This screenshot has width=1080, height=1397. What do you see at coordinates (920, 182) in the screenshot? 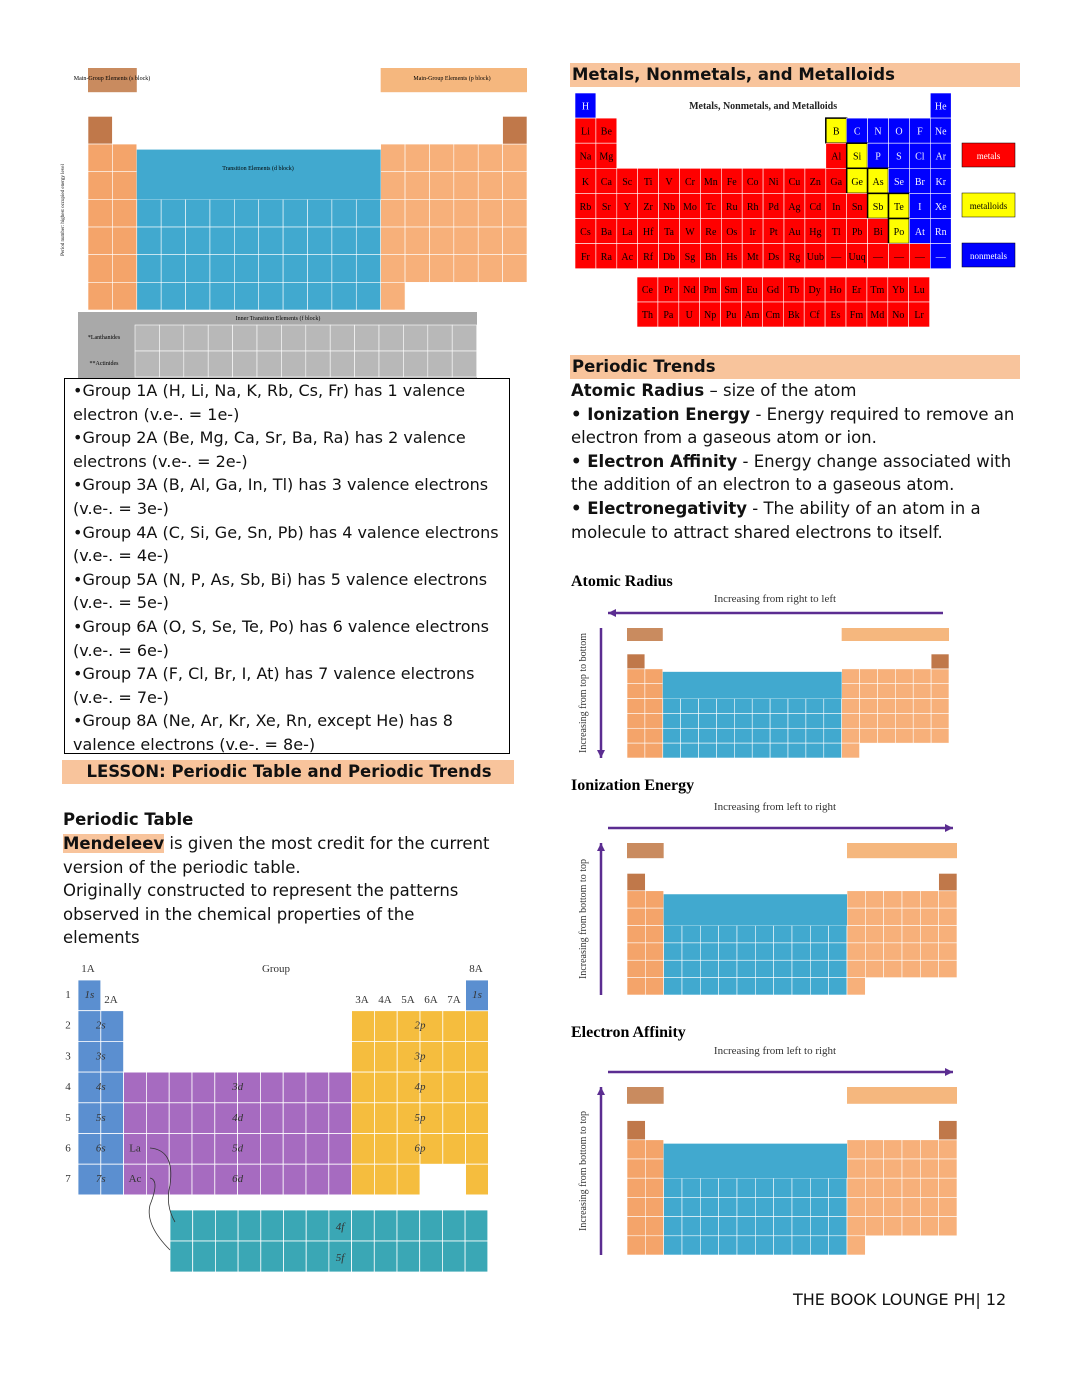
I see `element-symbol: Br` at bounding box center [920, 182].